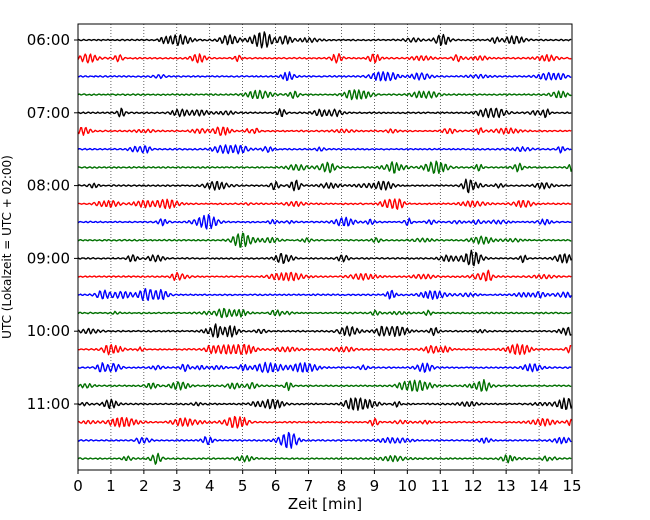  Describe the element at coordinates (48, 404) in the screenshot. I see `y-tick-label: 11:00` at that location.